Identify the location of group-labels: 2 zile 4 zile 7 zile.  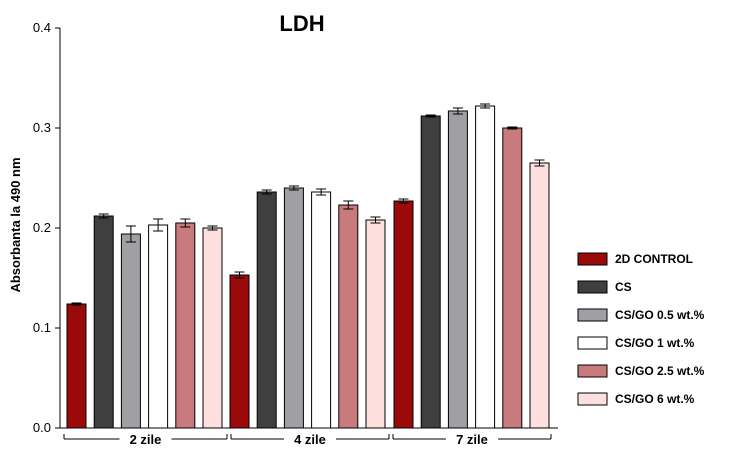
(307, 439).